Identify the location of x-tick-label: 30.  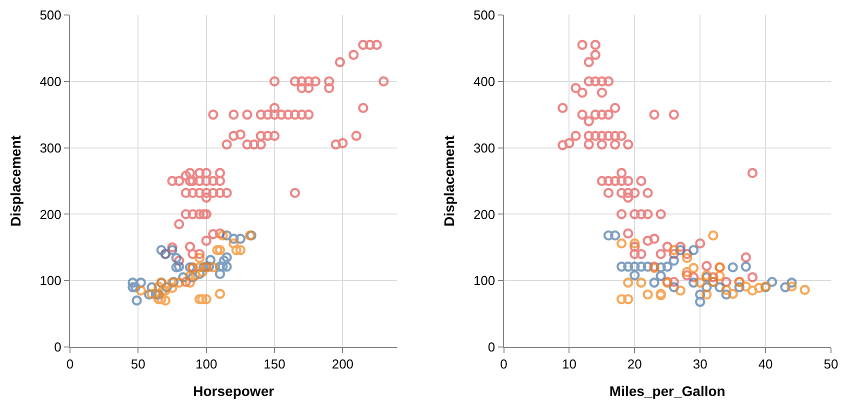
(700, 364).